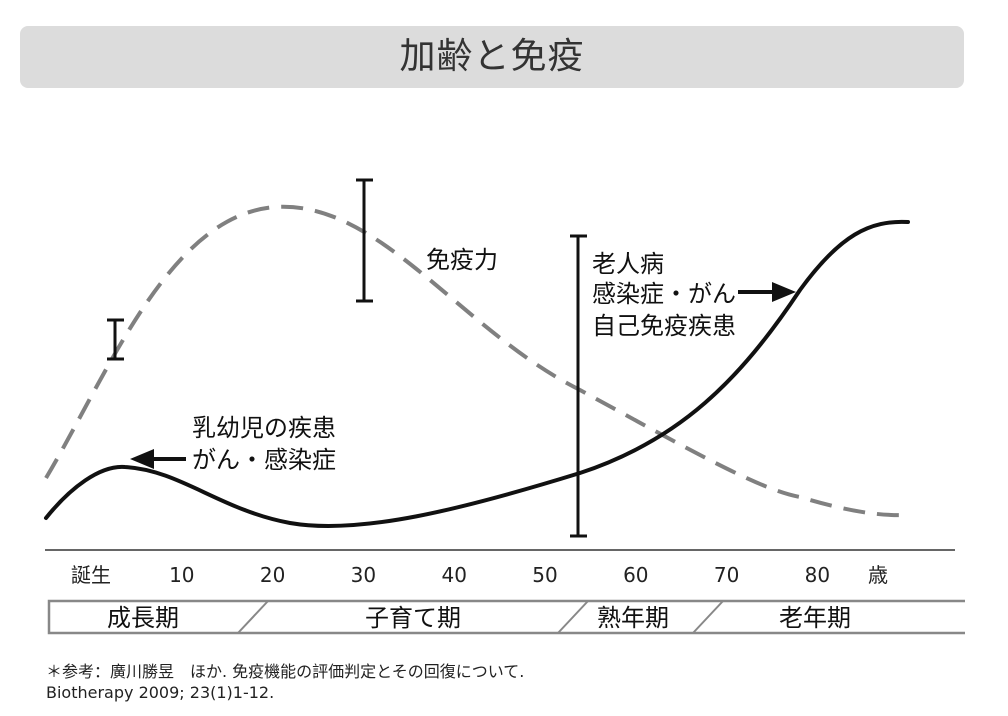  What do you see at coordinates (544, 575) in the screenshot?
I see `age-tick-label: 50` at bounding box center [544, 575].